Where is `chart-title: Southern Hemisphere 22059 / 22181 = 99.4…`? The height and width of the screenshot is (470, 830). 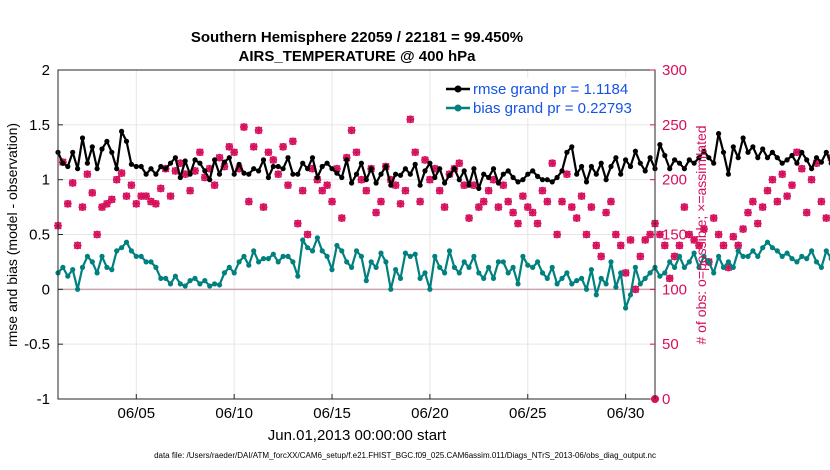 chart-title: Southern Hemisphere 22059 / 22181 = 99.4… is located at coordinates (357, 37).